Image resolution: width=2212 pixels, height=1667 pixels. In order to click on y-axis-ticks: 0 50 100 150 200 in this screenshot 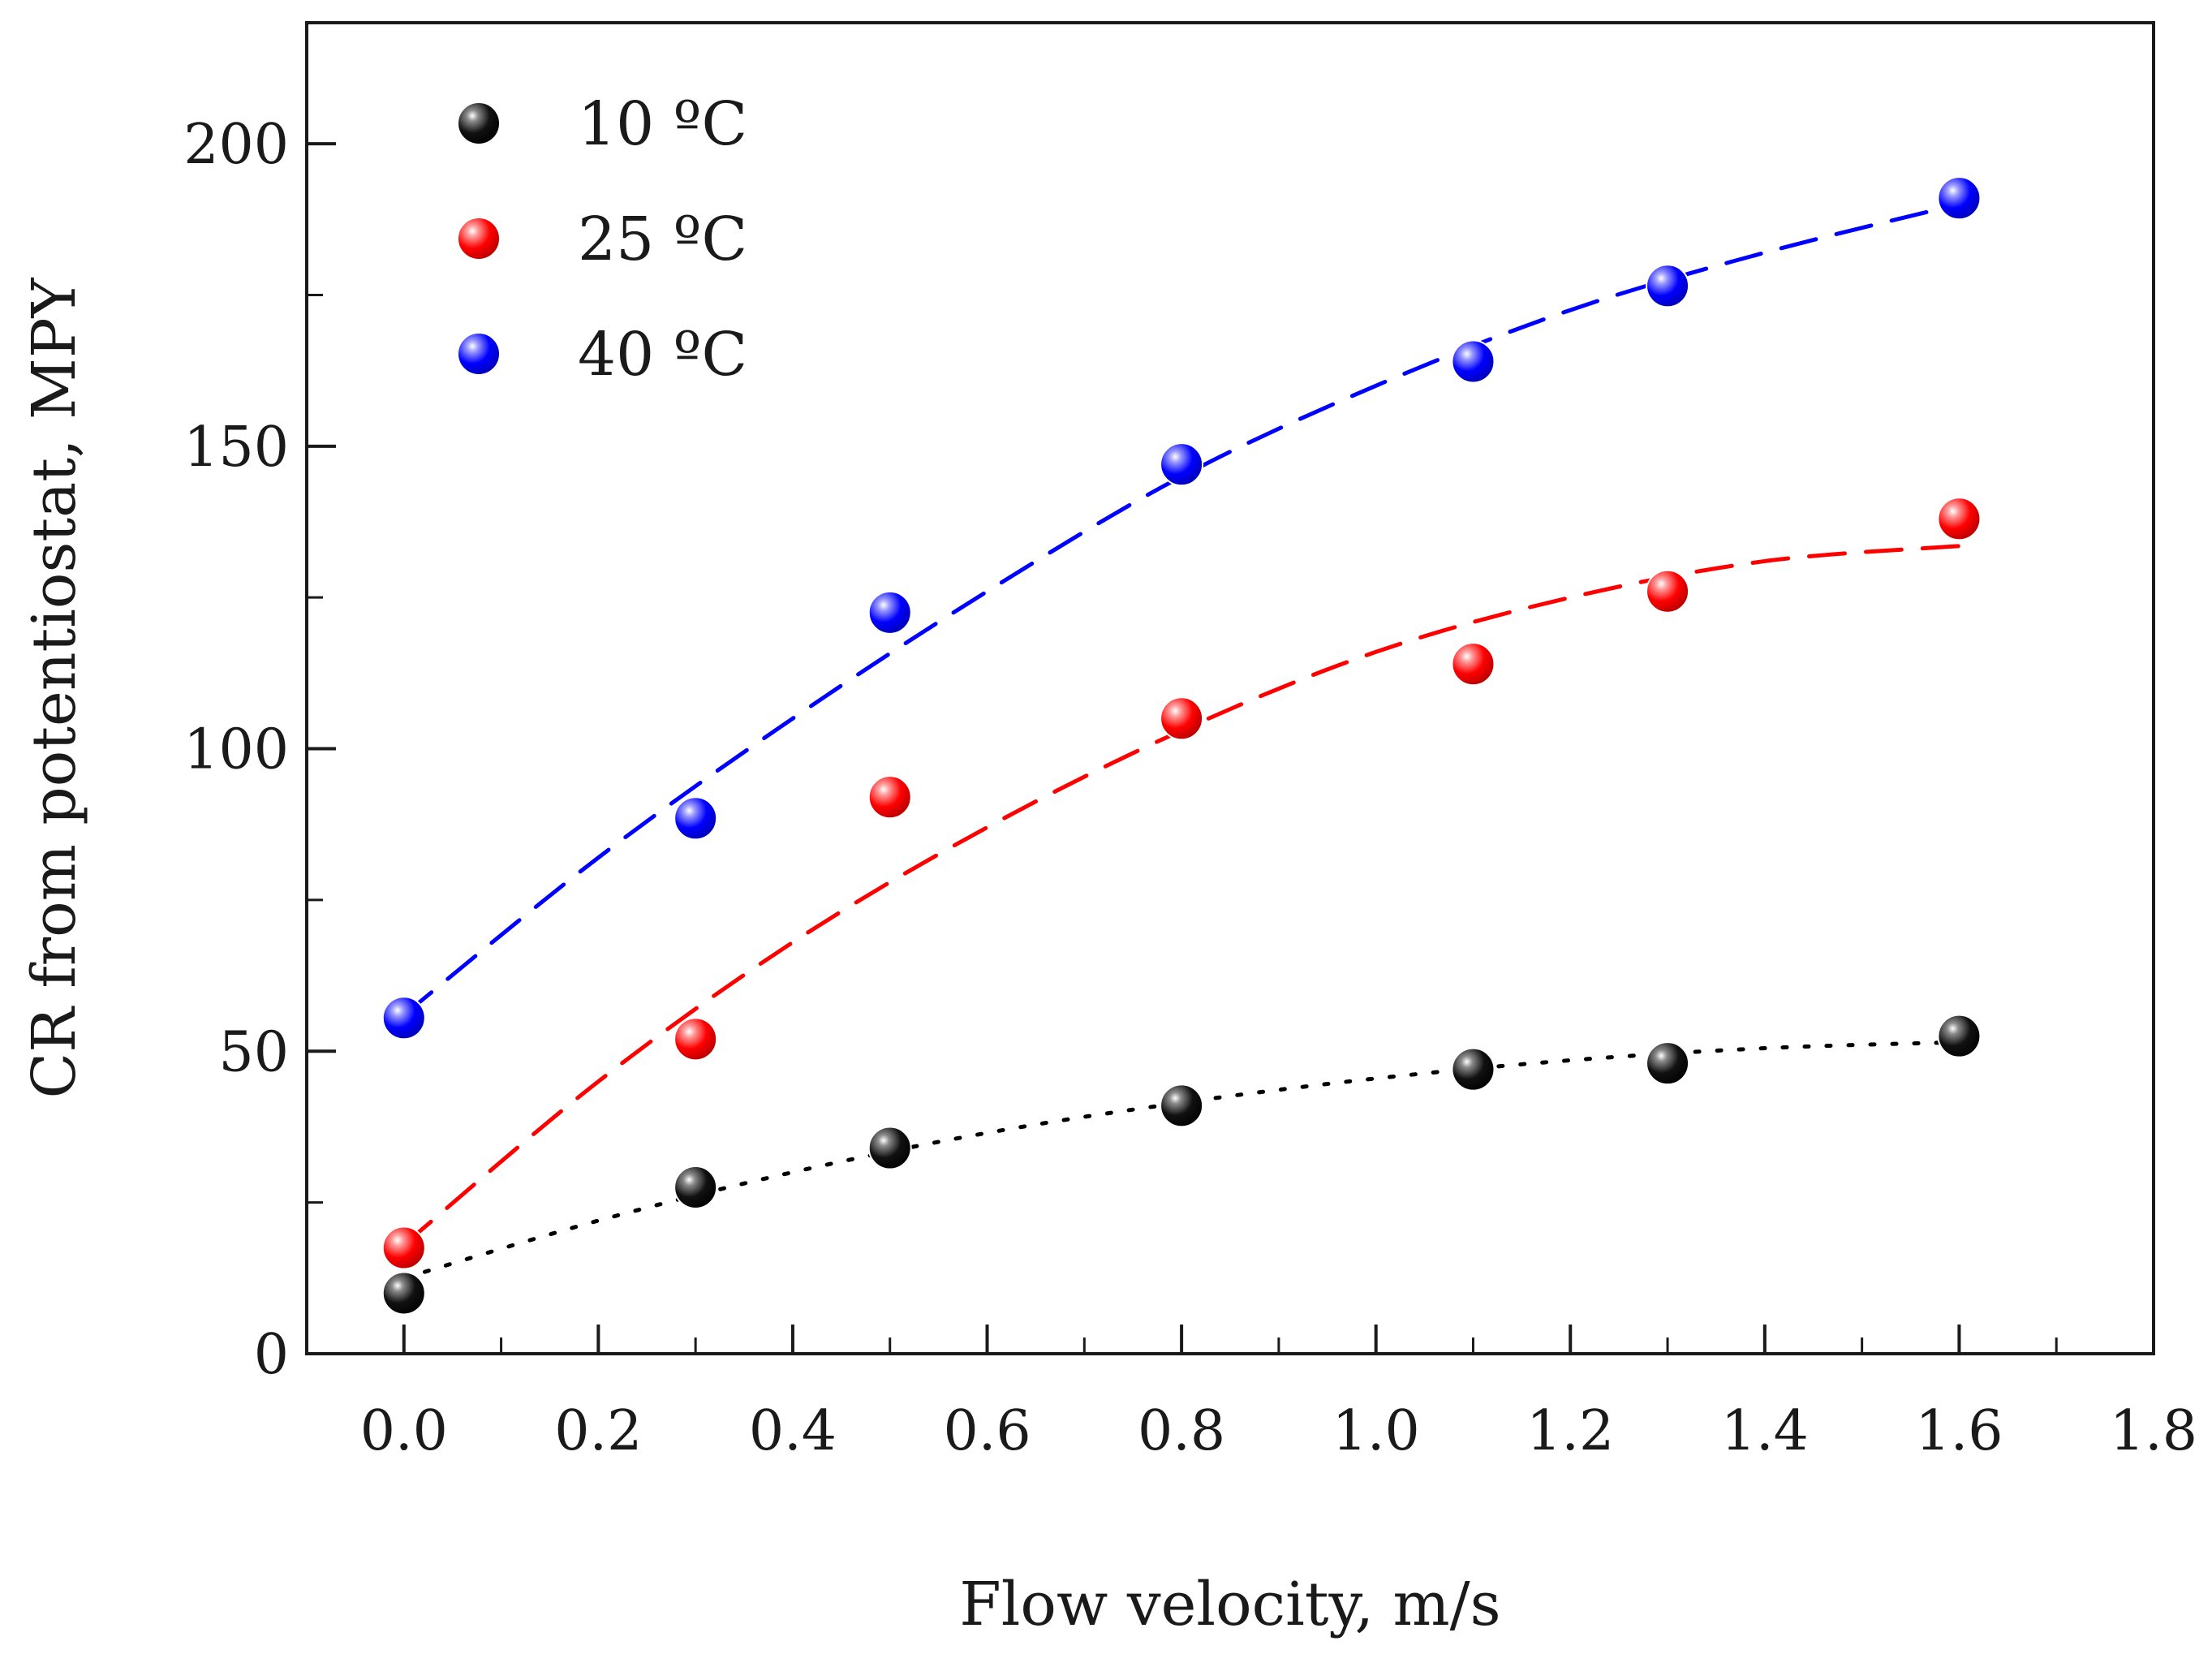, I will do `click(259, 750)`.